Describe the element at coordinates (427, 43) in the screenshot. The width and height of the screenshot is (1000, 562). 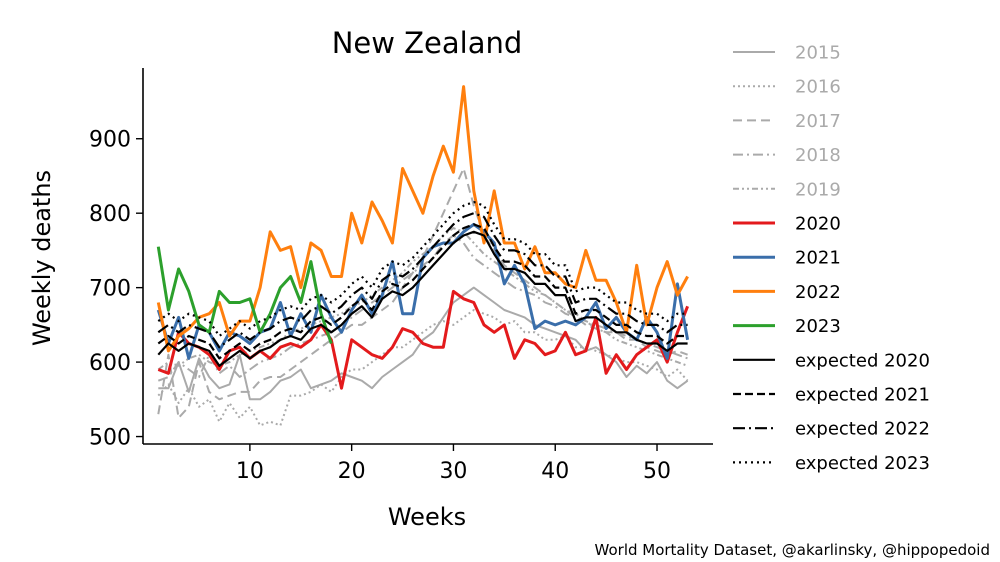
I see `chart-title: New Zealand` at that location.